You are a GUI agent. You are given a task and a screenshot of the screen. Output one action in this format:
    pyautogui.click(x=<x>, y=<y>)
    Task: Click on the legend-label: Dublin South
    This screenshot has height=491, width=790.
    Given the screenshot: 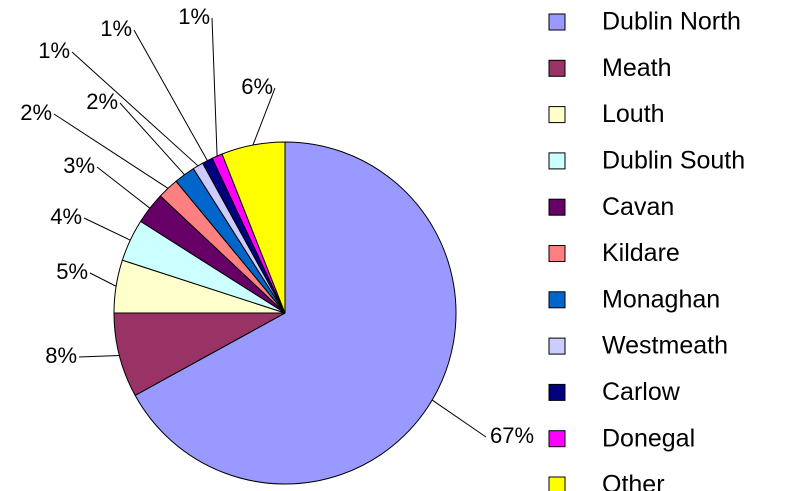 What is the action you would take?
    pyautogui.click(x=673, y=161)
    